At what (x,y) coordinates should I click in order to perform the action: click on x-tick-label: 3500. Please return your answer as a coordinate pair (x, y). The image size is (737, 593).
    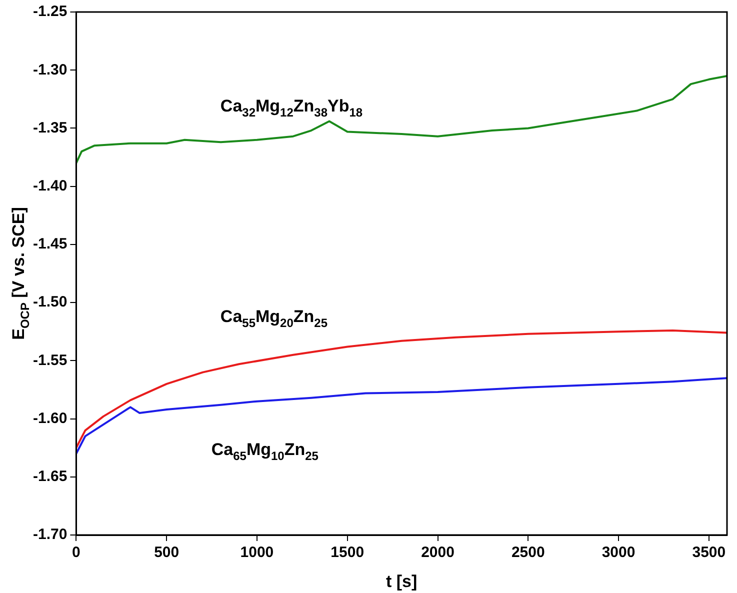
    Looking at the image, I should click on (709, 553).